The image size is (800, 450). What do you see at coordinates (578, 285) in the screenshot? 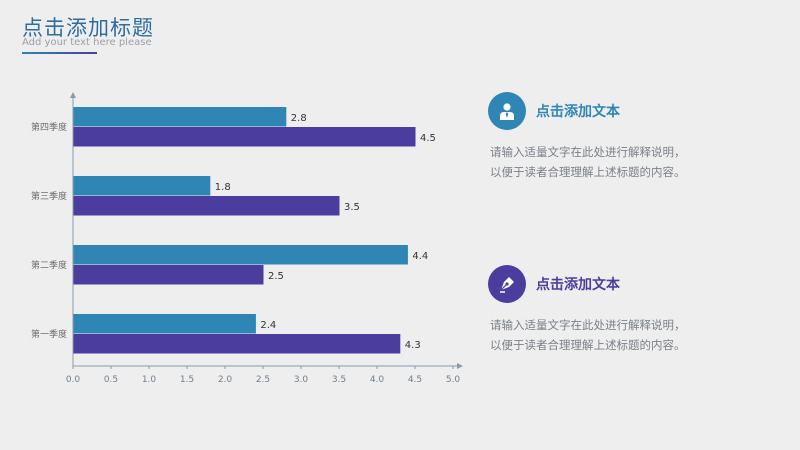
I see `info-heading-2: 点击添加文本` at bounding box center [578, 285].